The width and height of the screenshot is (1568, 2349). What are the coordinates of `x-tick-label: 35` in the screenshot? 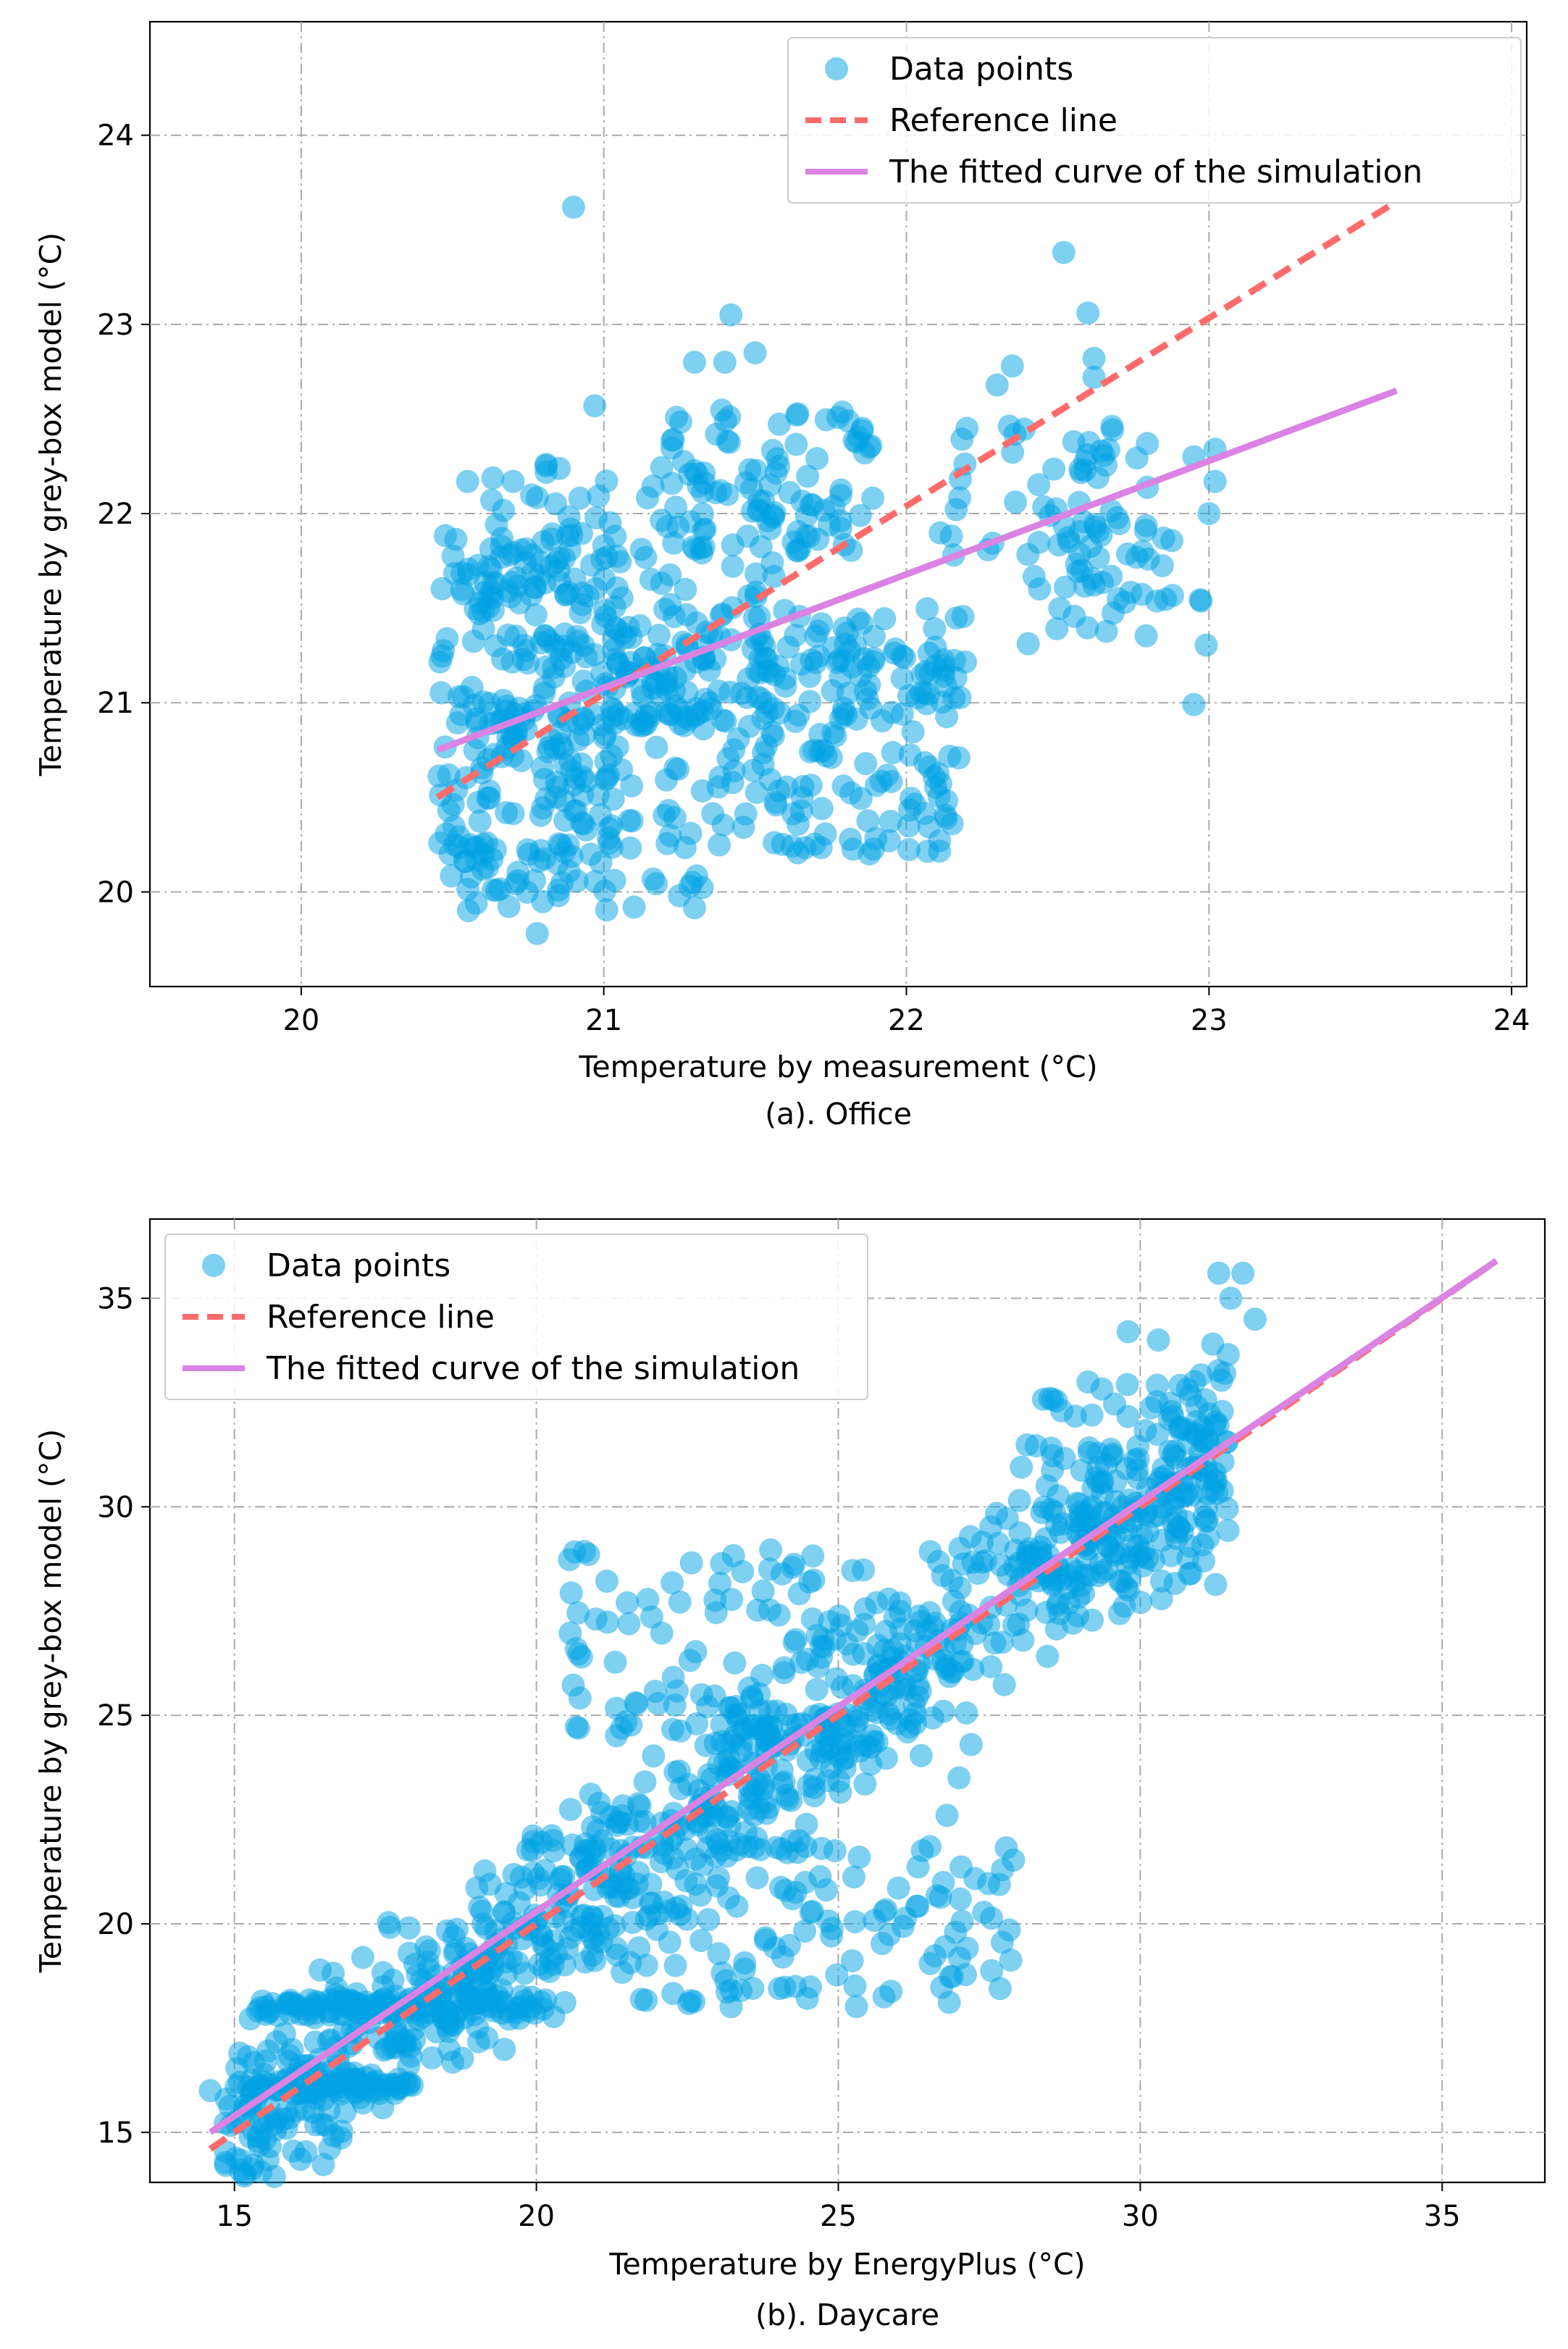 It's located at (1442, 2216).